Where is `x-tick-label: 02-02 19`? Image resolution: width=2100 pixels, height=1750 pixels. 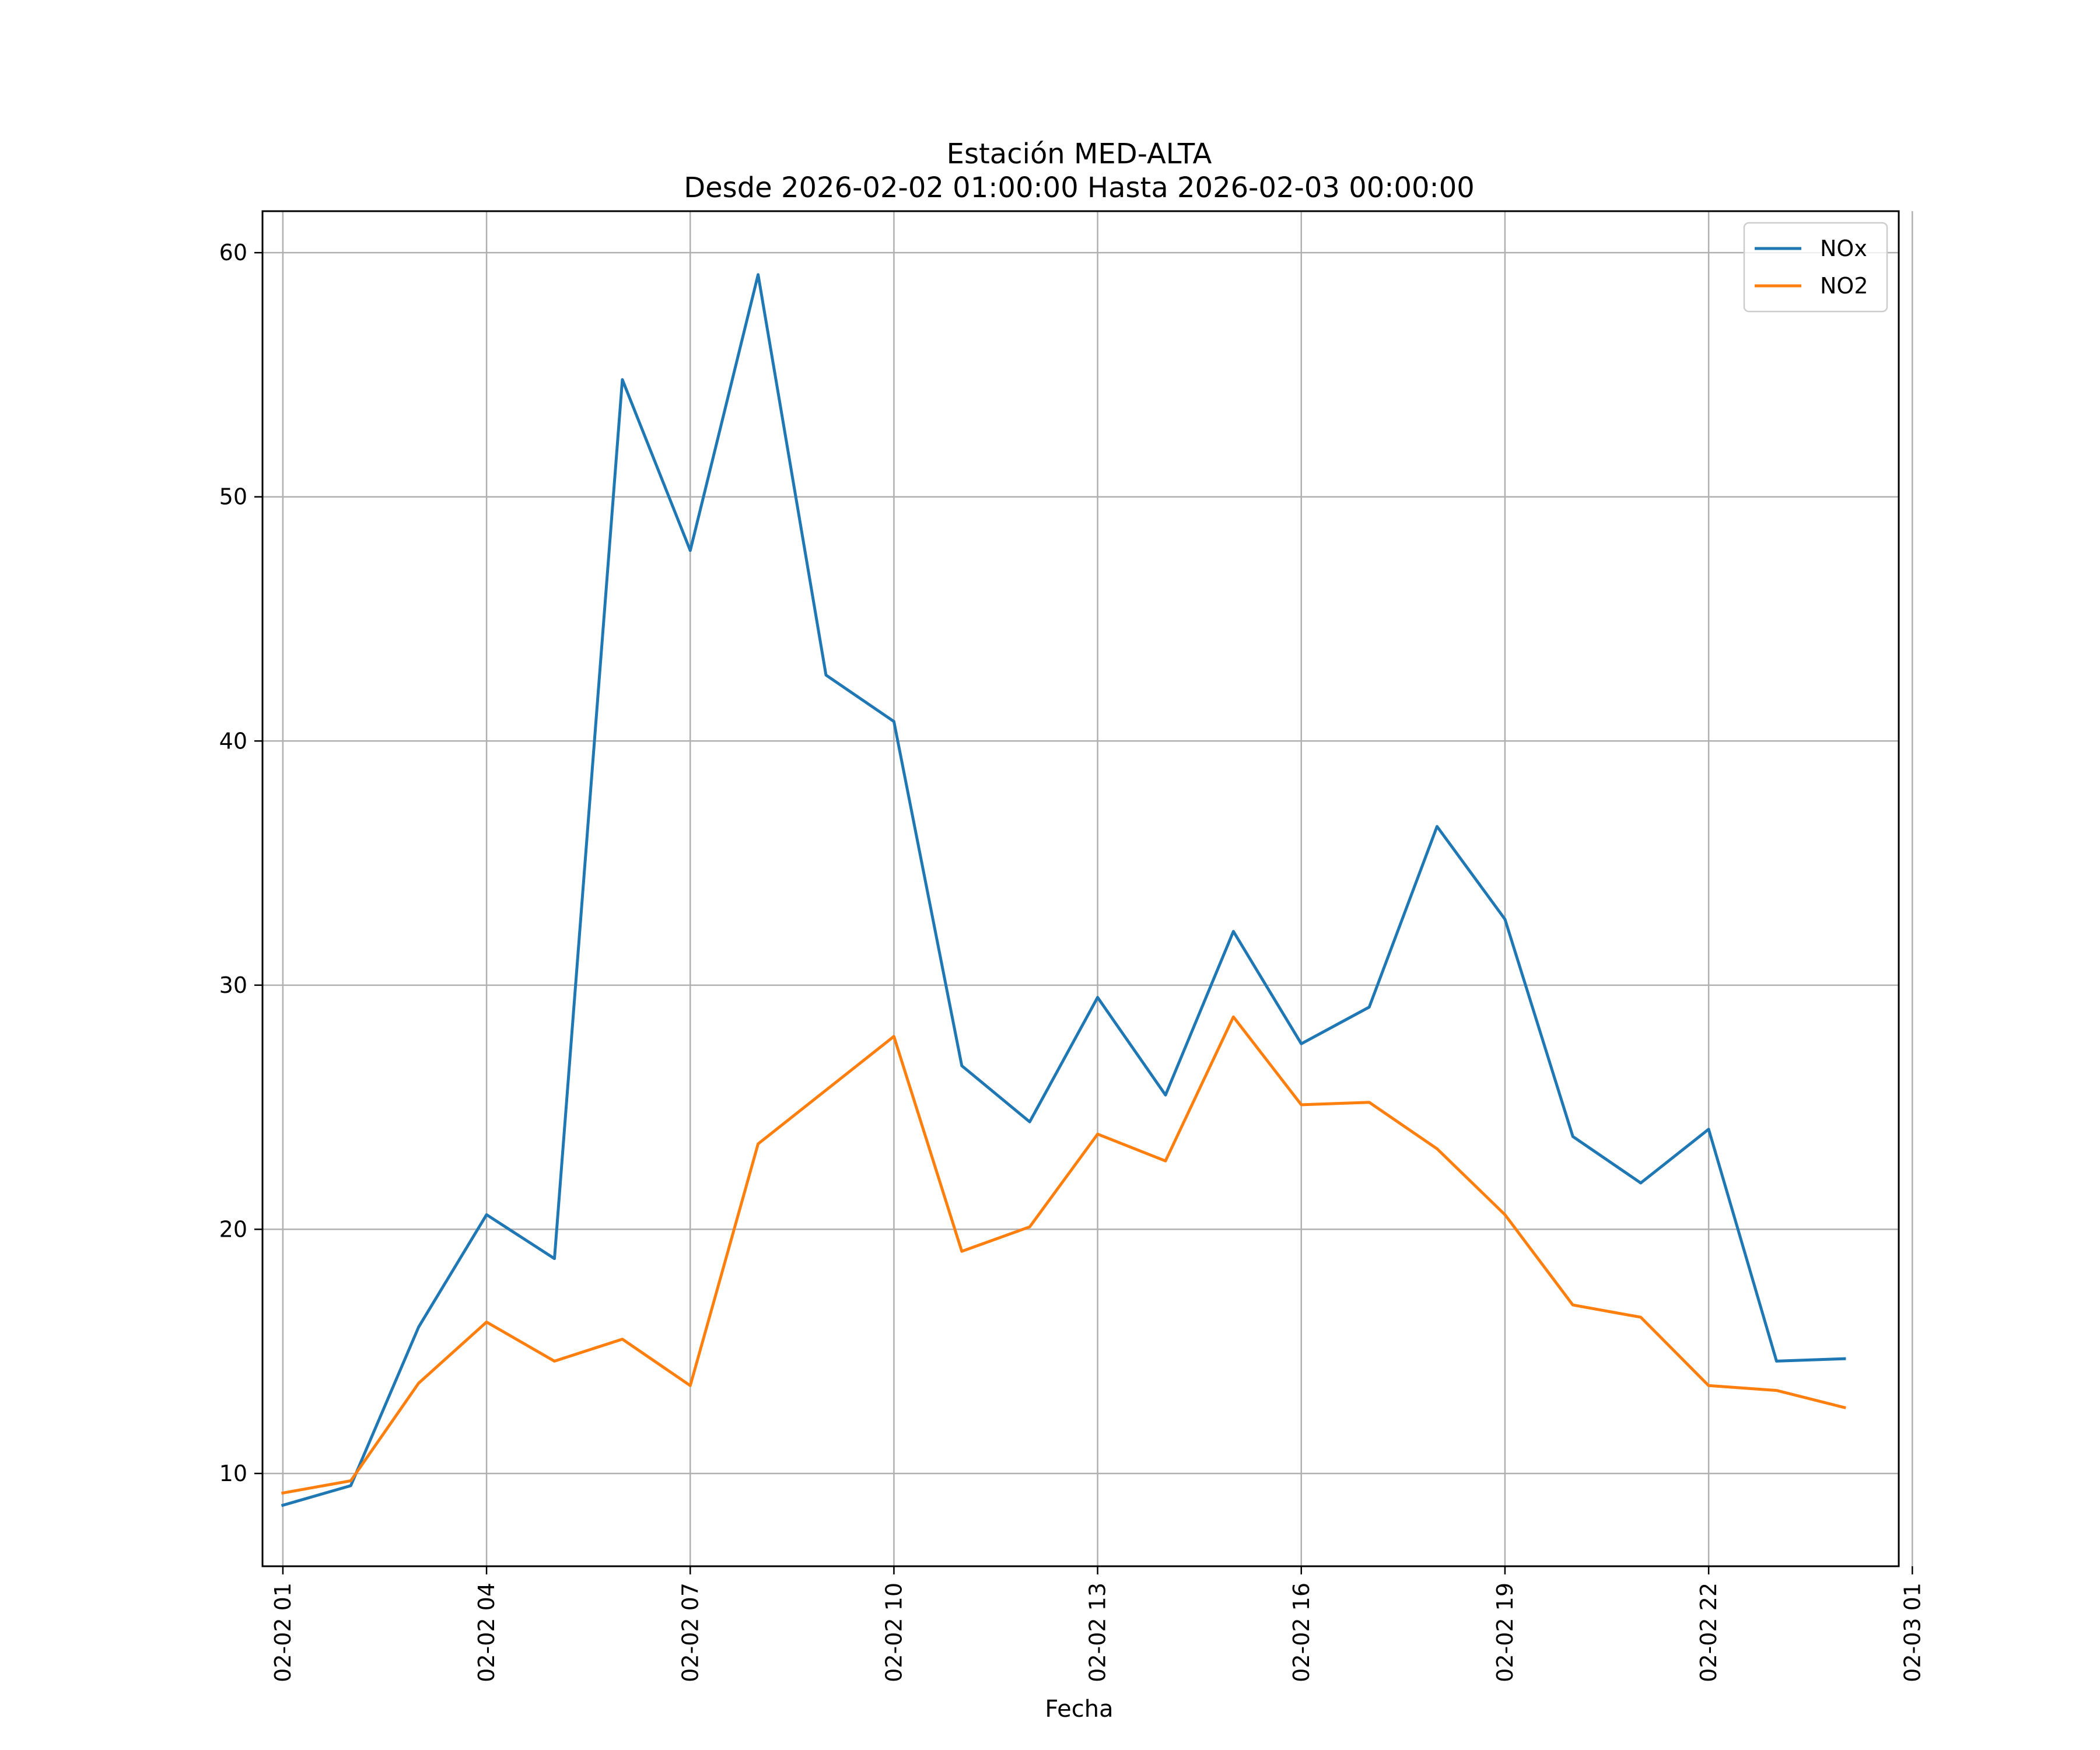 x-tick-label: 02-02 19 is located at coordinates (1505, 1632).